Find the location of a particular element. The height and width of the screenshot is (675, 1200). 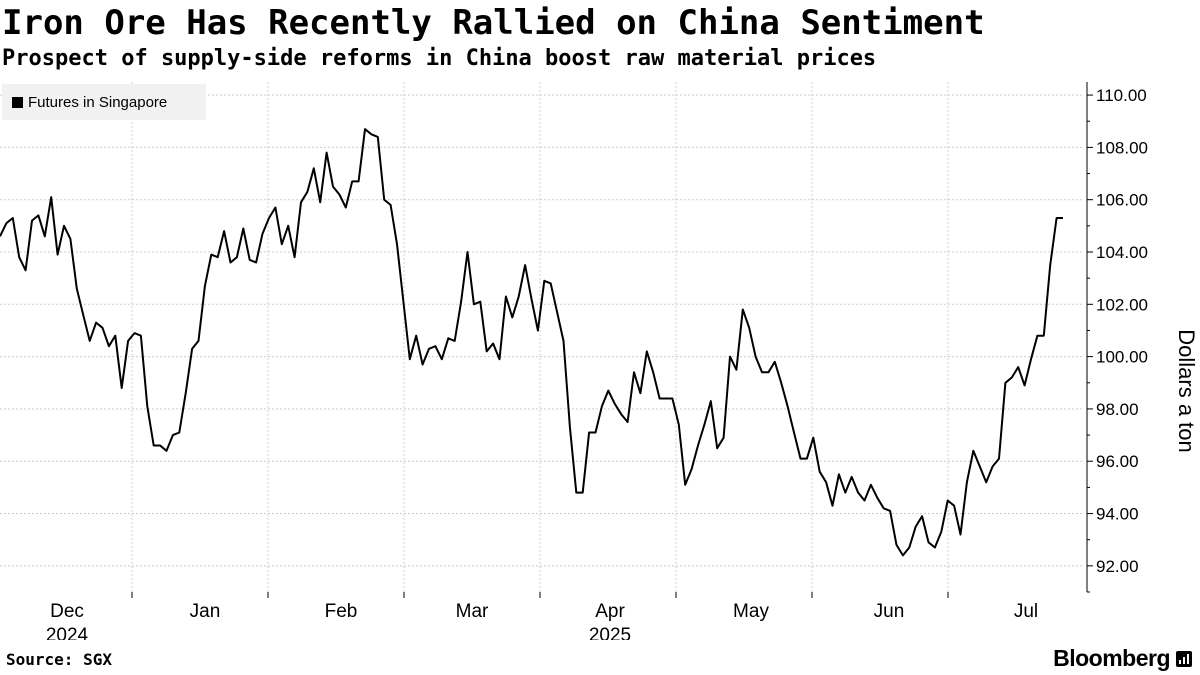

legend: Futures in Singapore is located at coordinates (104, 102).